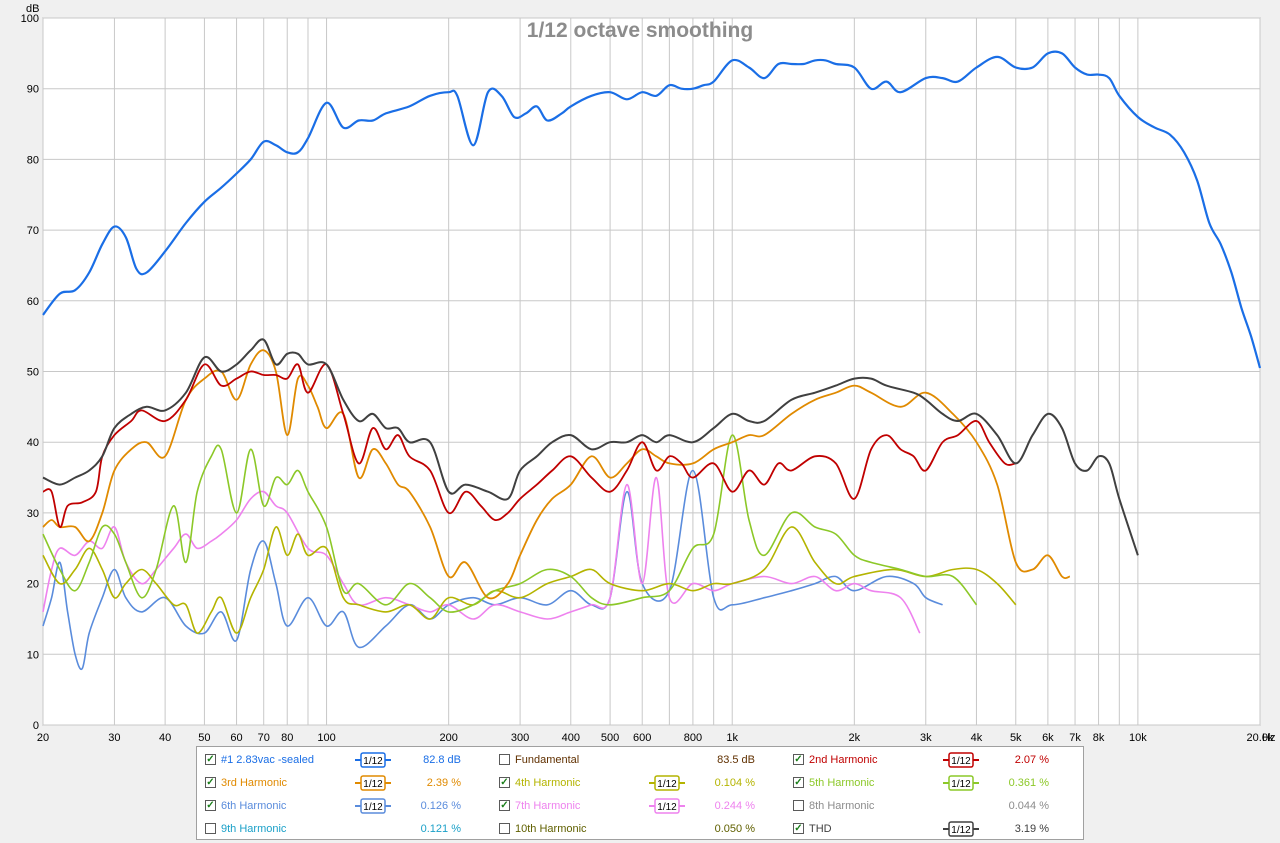  What do you see at coordinates (640, 30) in the screenshot?
I see `chart-title: 1/12 octave smoothing` at bounding box center [640, 30].